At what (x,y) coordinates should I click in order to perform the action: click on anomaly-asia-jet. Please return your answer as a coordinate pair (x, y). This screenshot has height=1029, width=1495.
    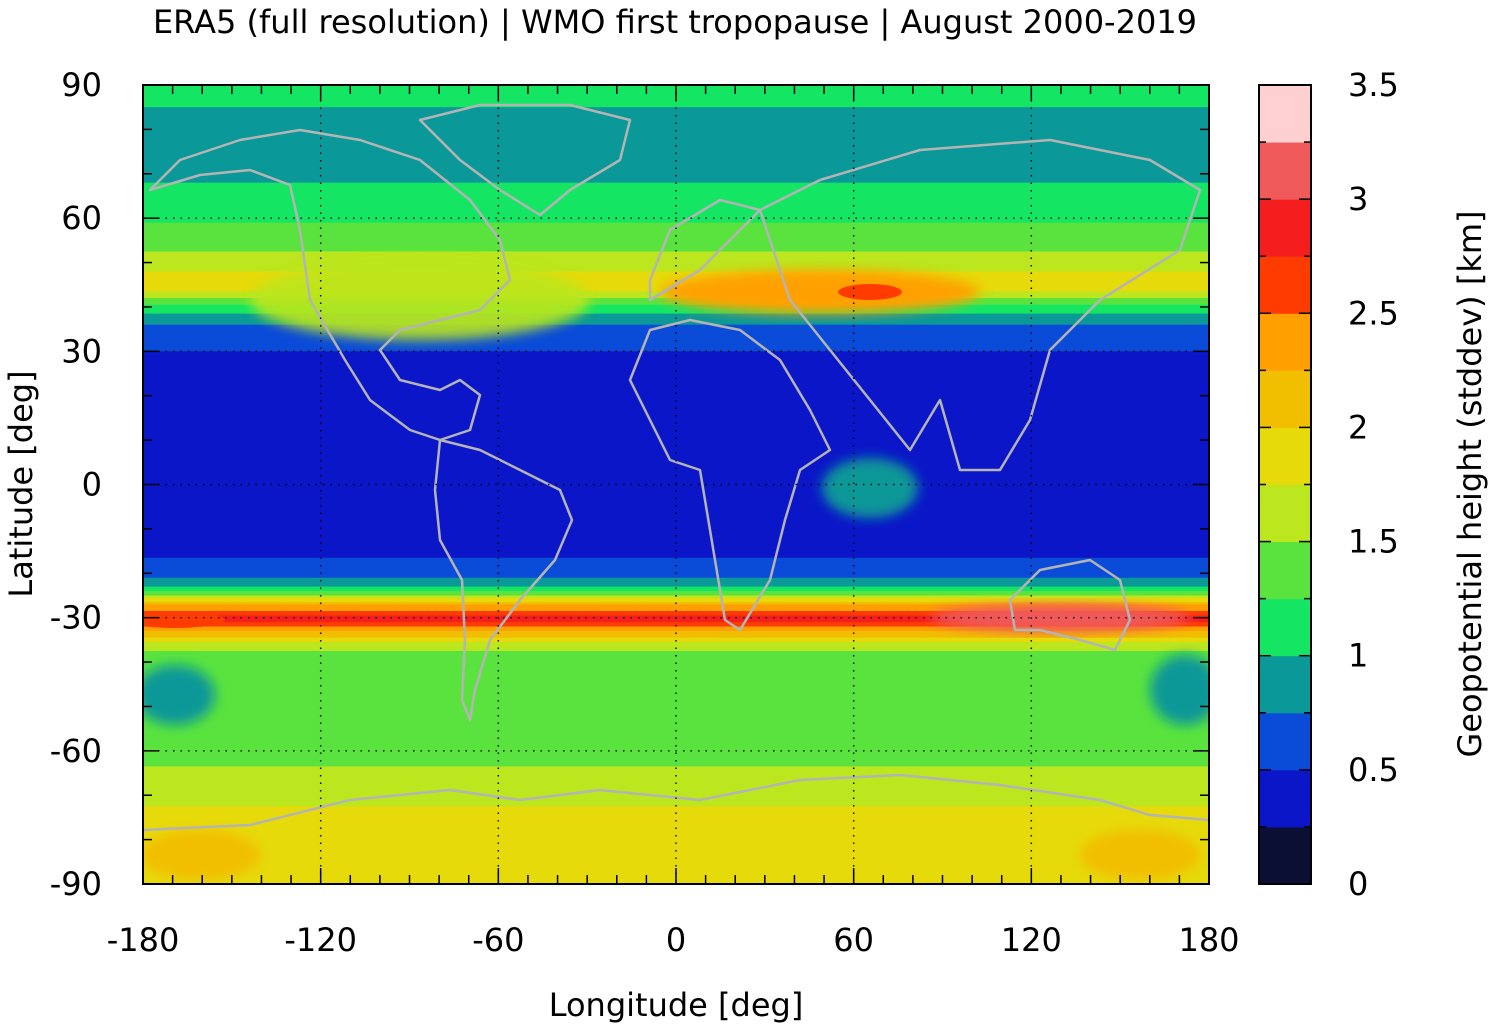
    Looking at the image, I should click on (820, 292).